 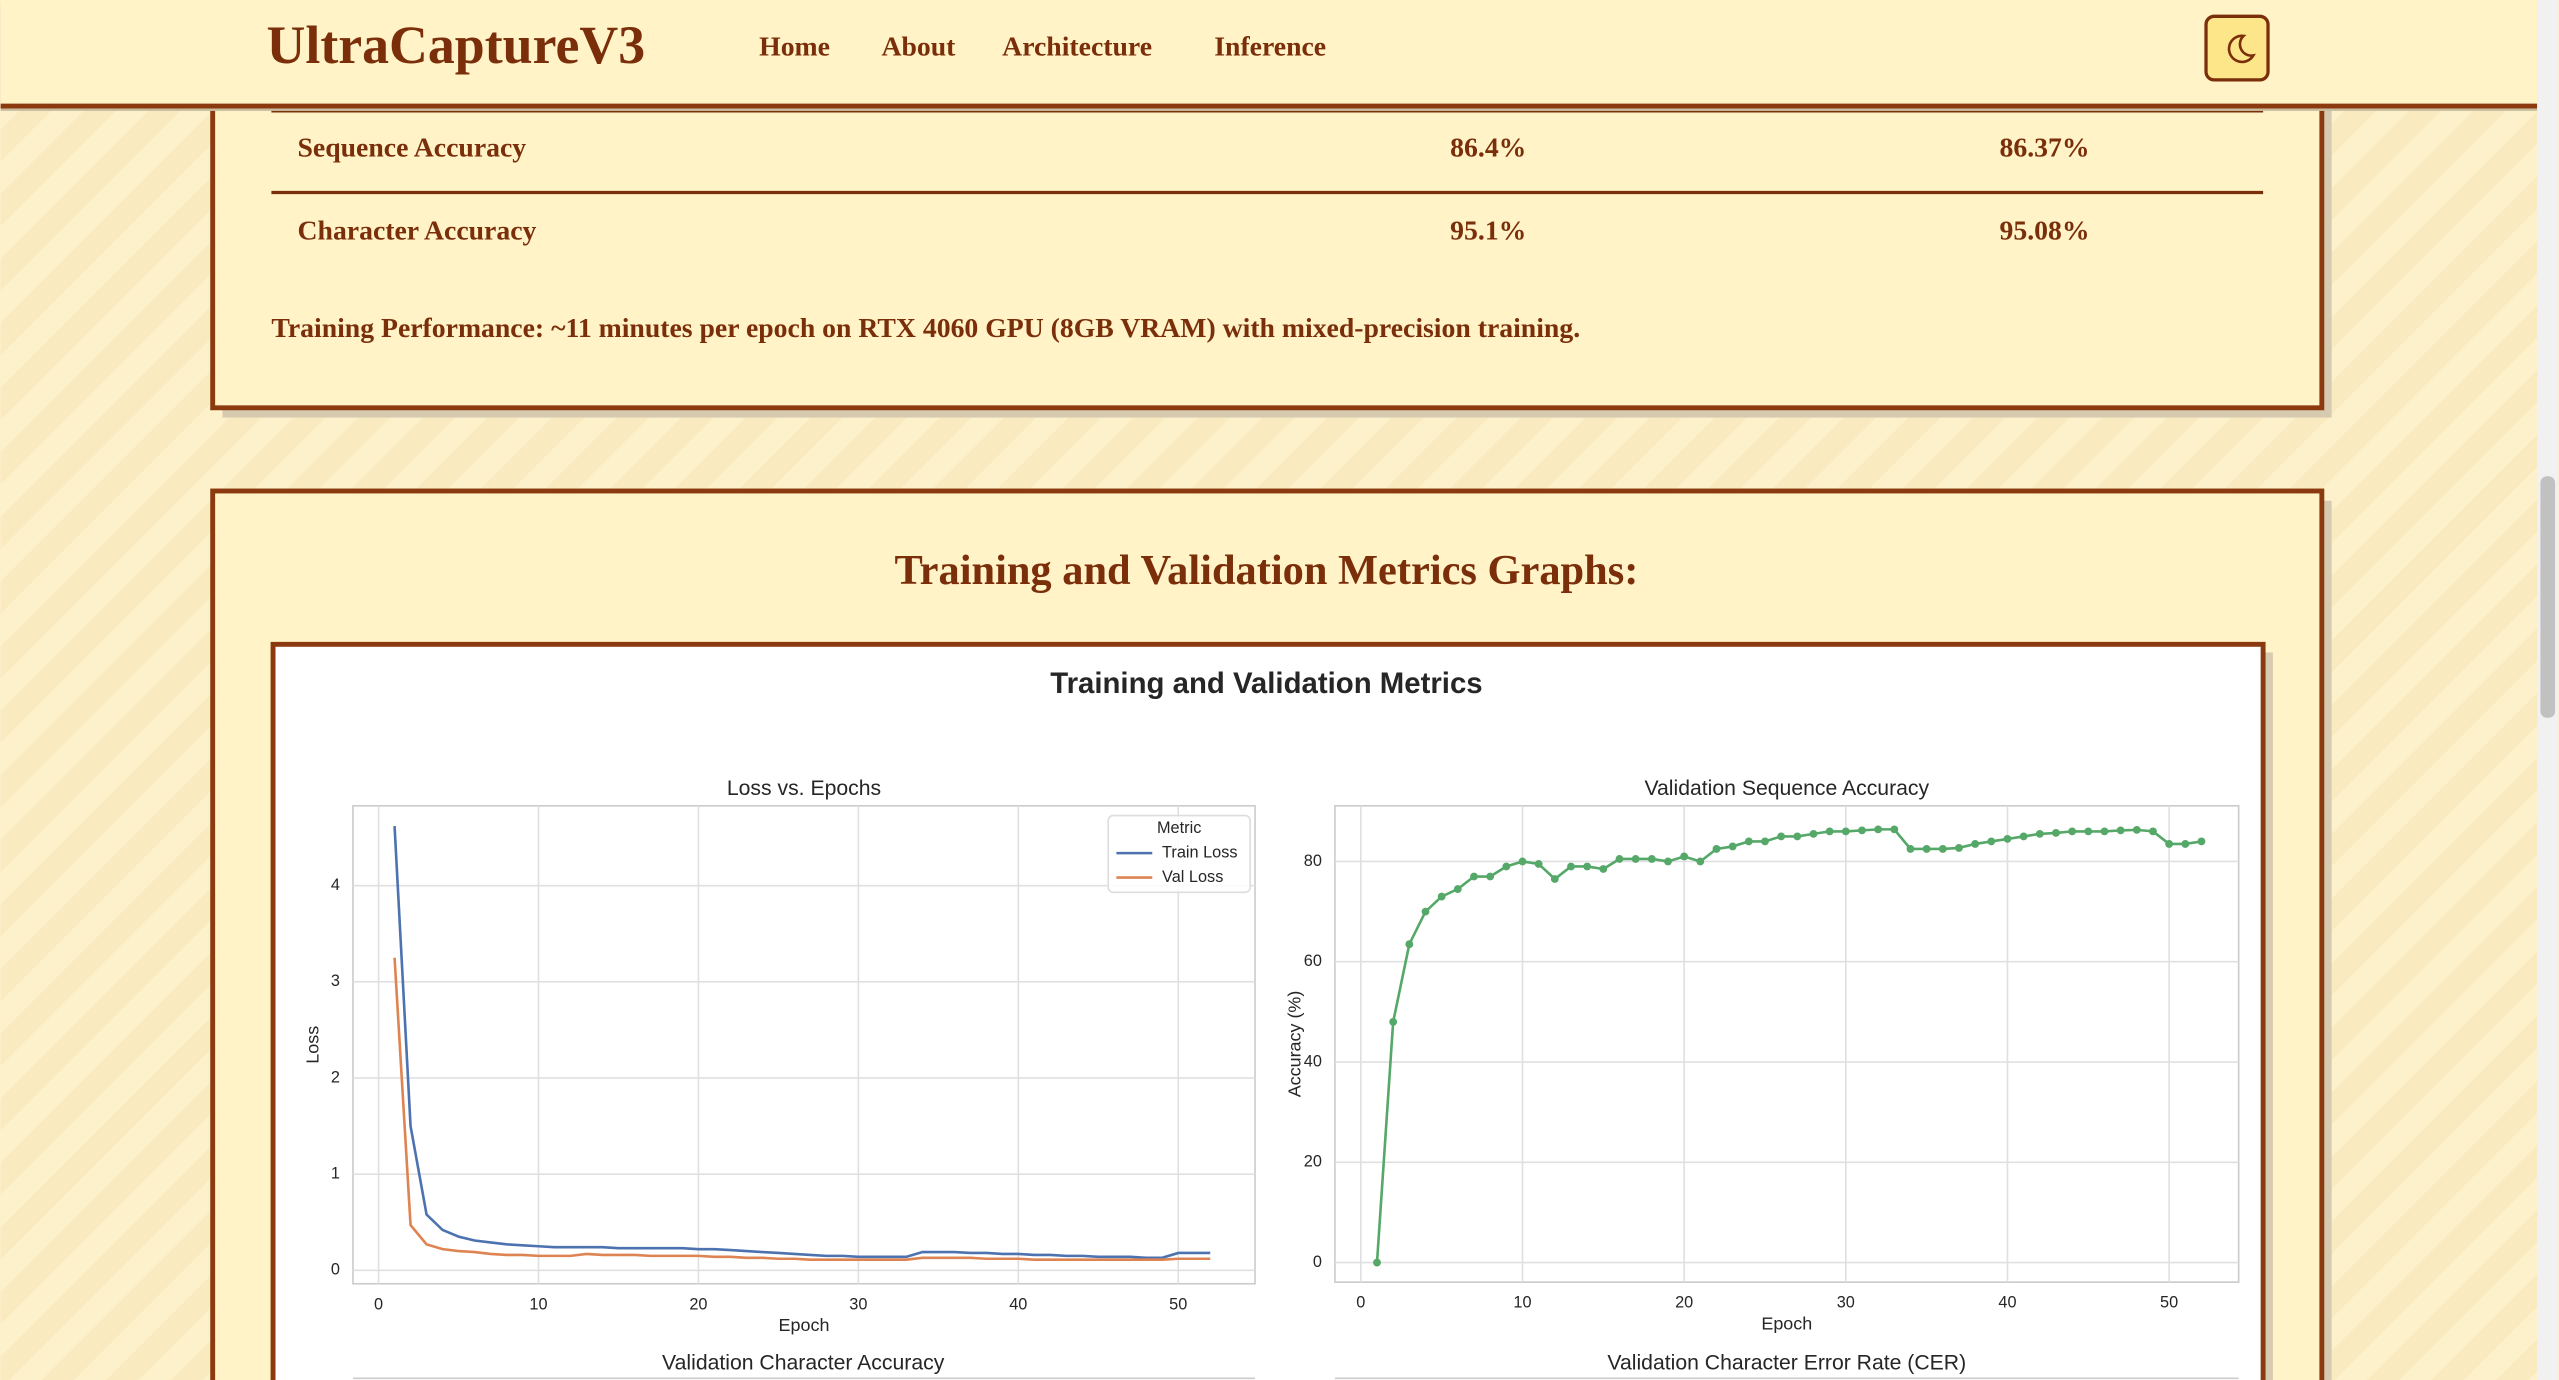 What do you see at coordinates (1077, 45) in the screenshot?
I see `nav-link: Architecture` at bounding box center [1077, 45].